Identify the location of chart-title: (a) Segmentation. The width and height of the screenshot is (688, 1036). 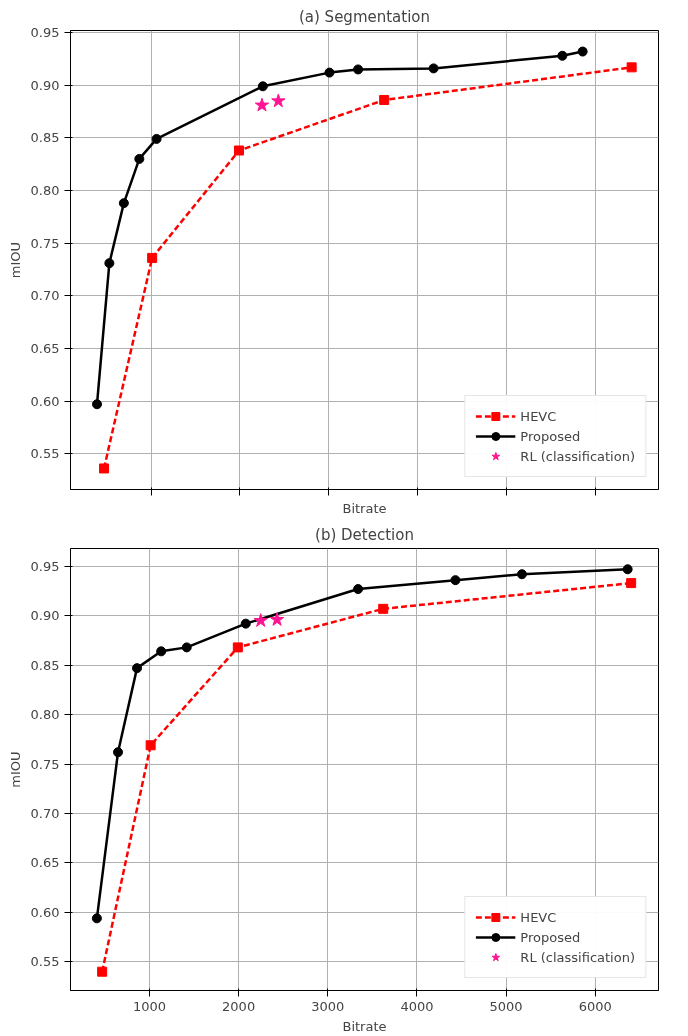
(364, 16).